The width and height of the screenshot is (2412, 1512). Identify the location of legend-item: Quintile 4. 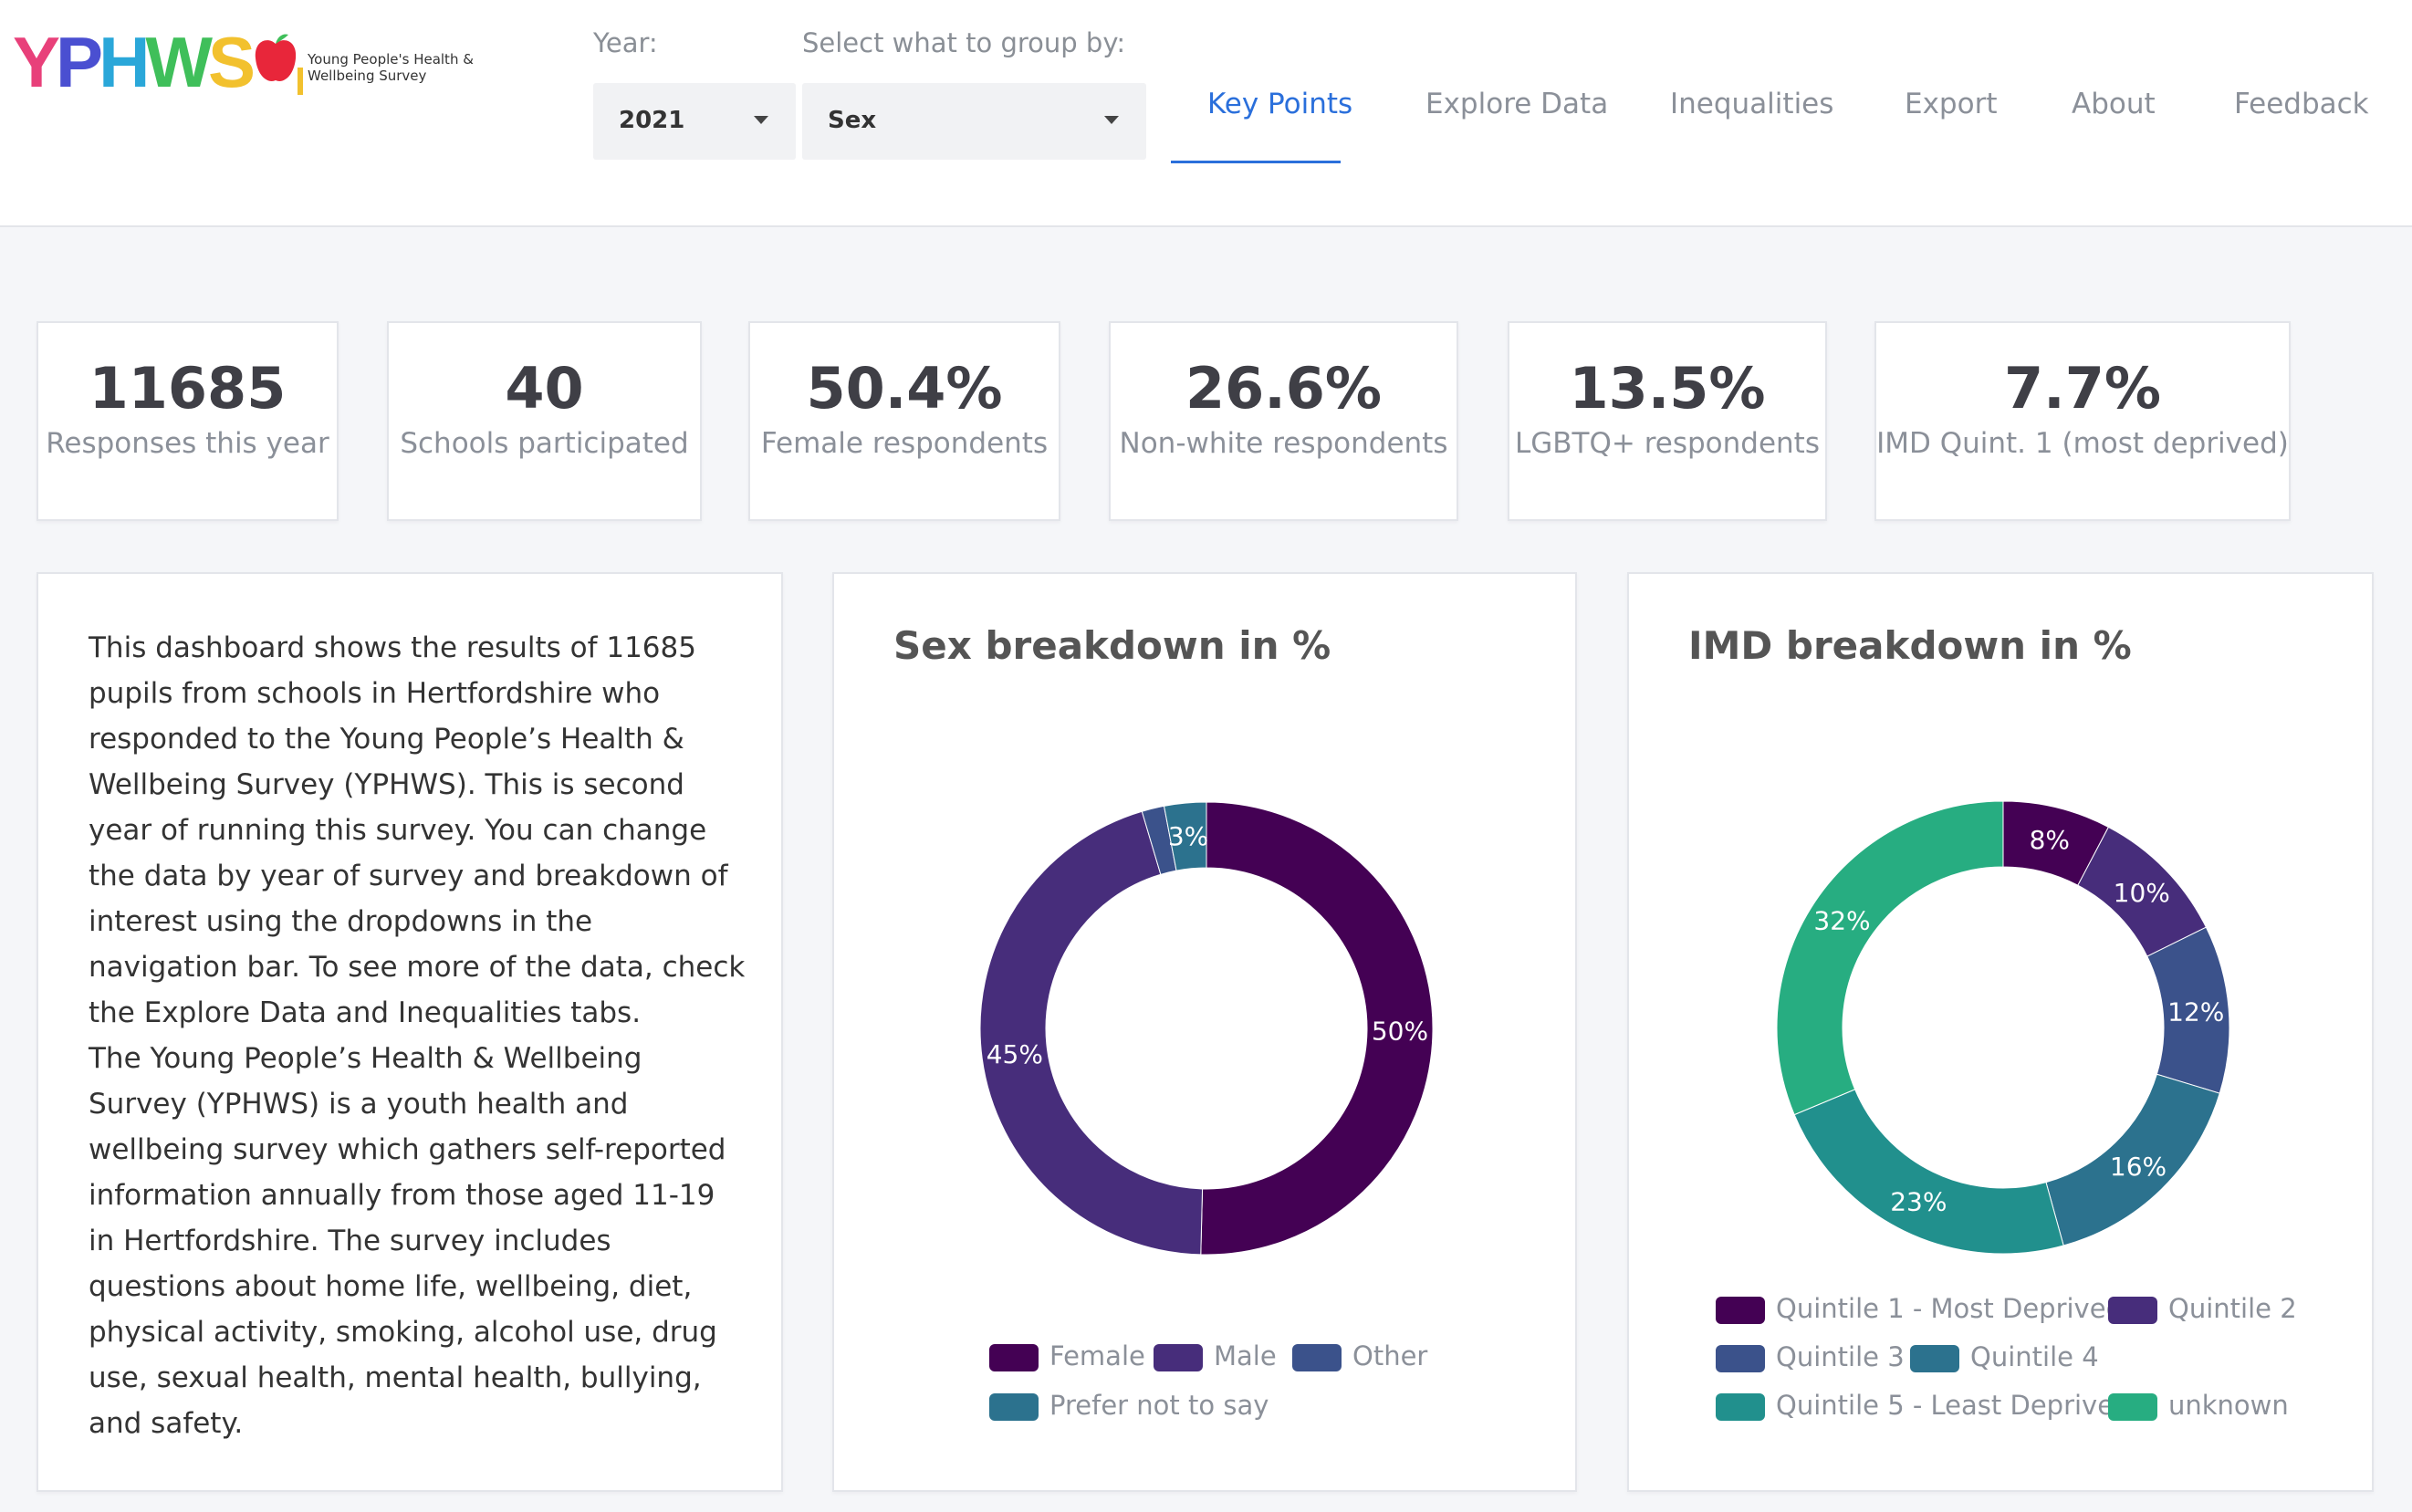
(2004, 1356).